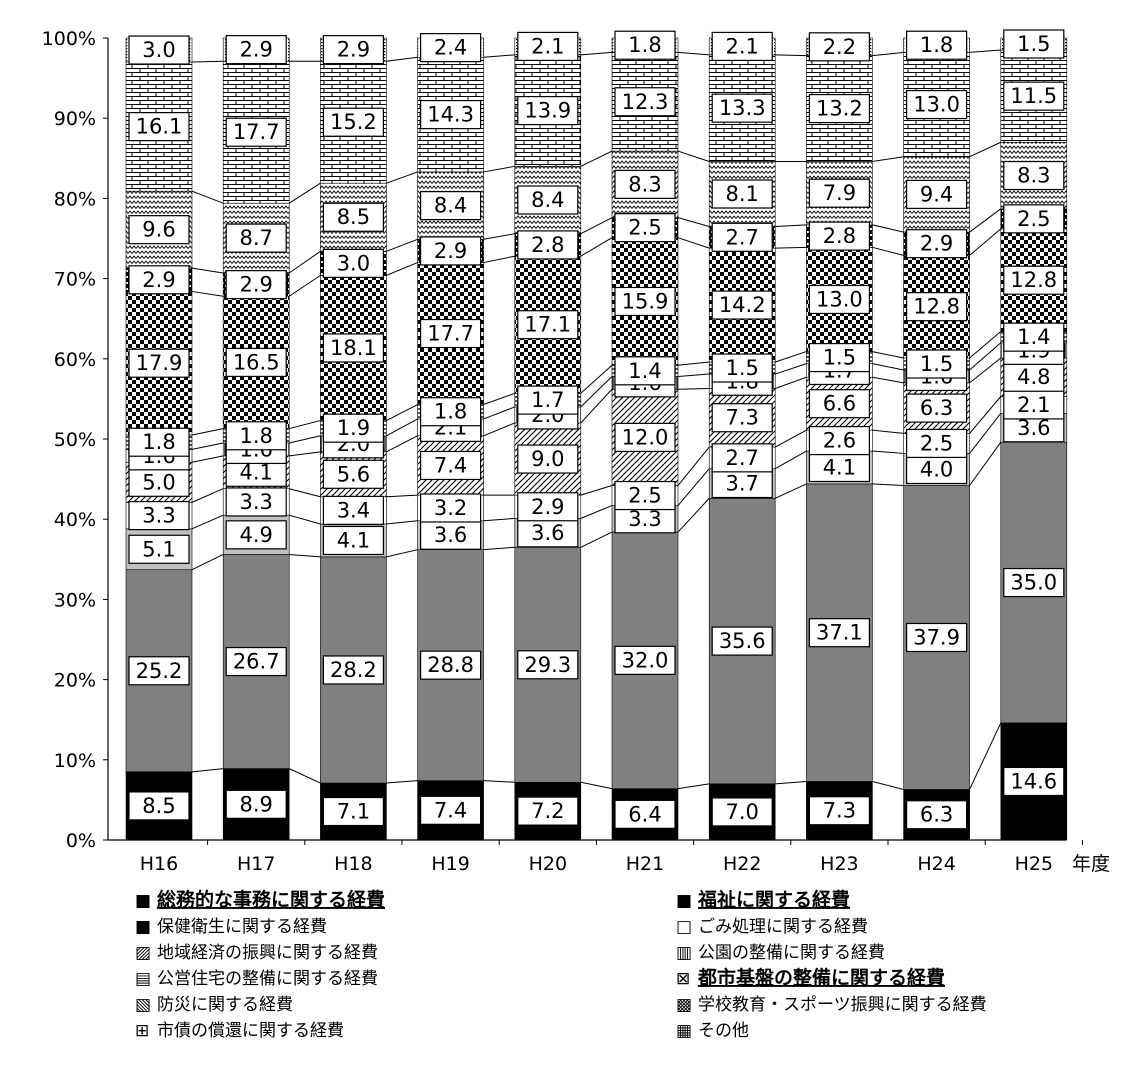  Describe the element at coordinates (353, 428) in the screenshot. I see `data-label: 1.9` at that location.